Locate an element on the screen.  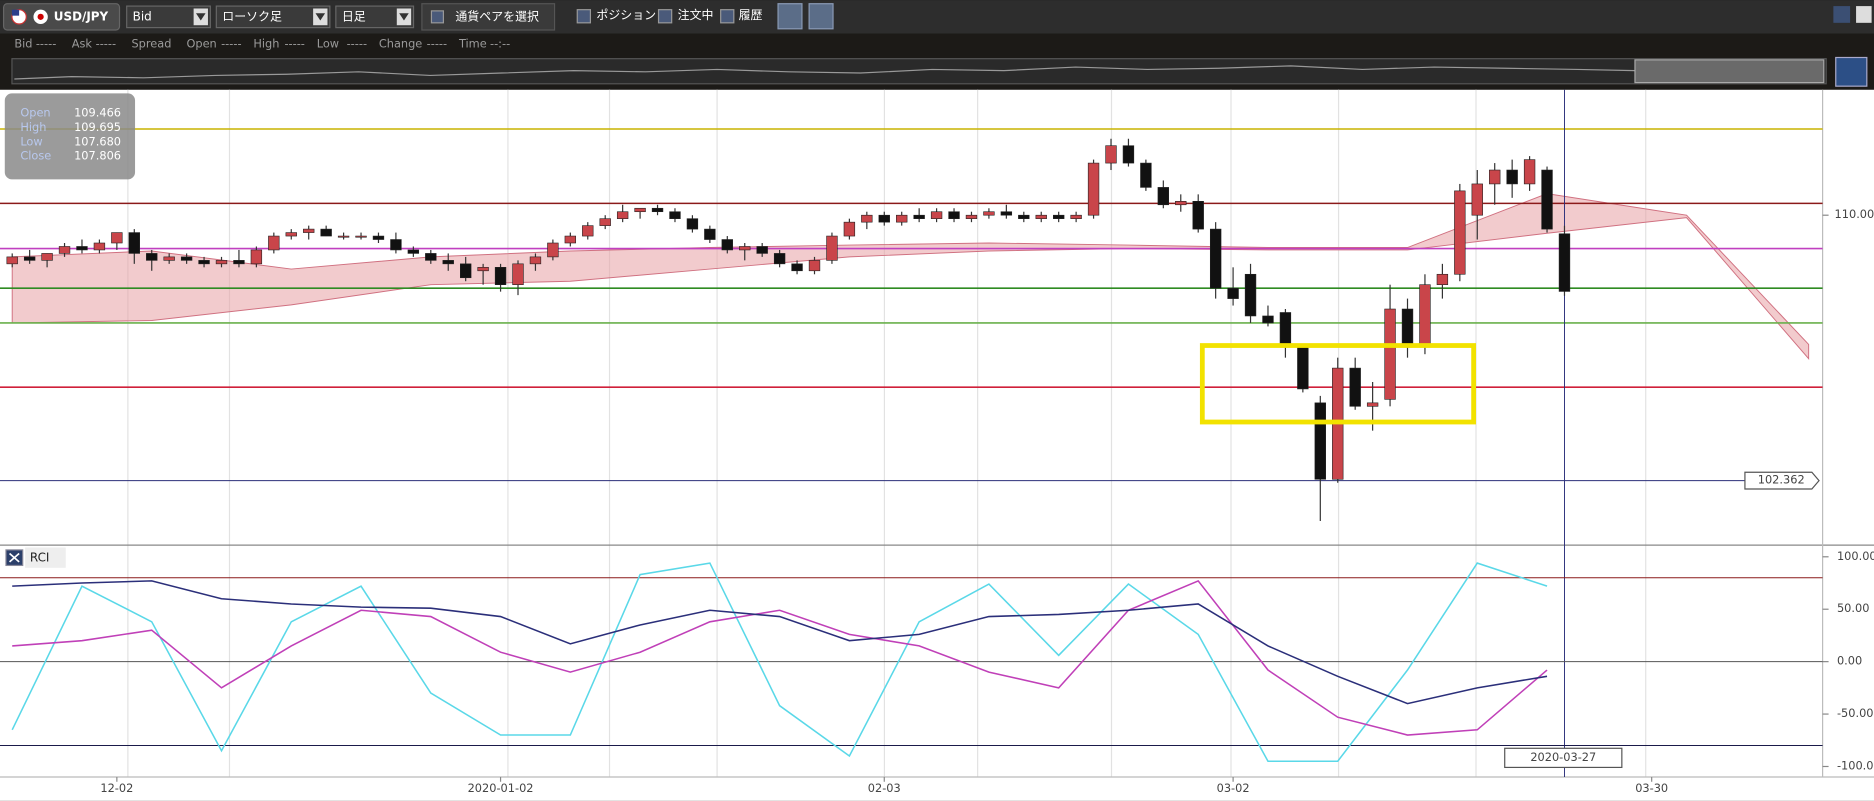
y-tick-label: -100.00 is located at coordinates (1855, 765).